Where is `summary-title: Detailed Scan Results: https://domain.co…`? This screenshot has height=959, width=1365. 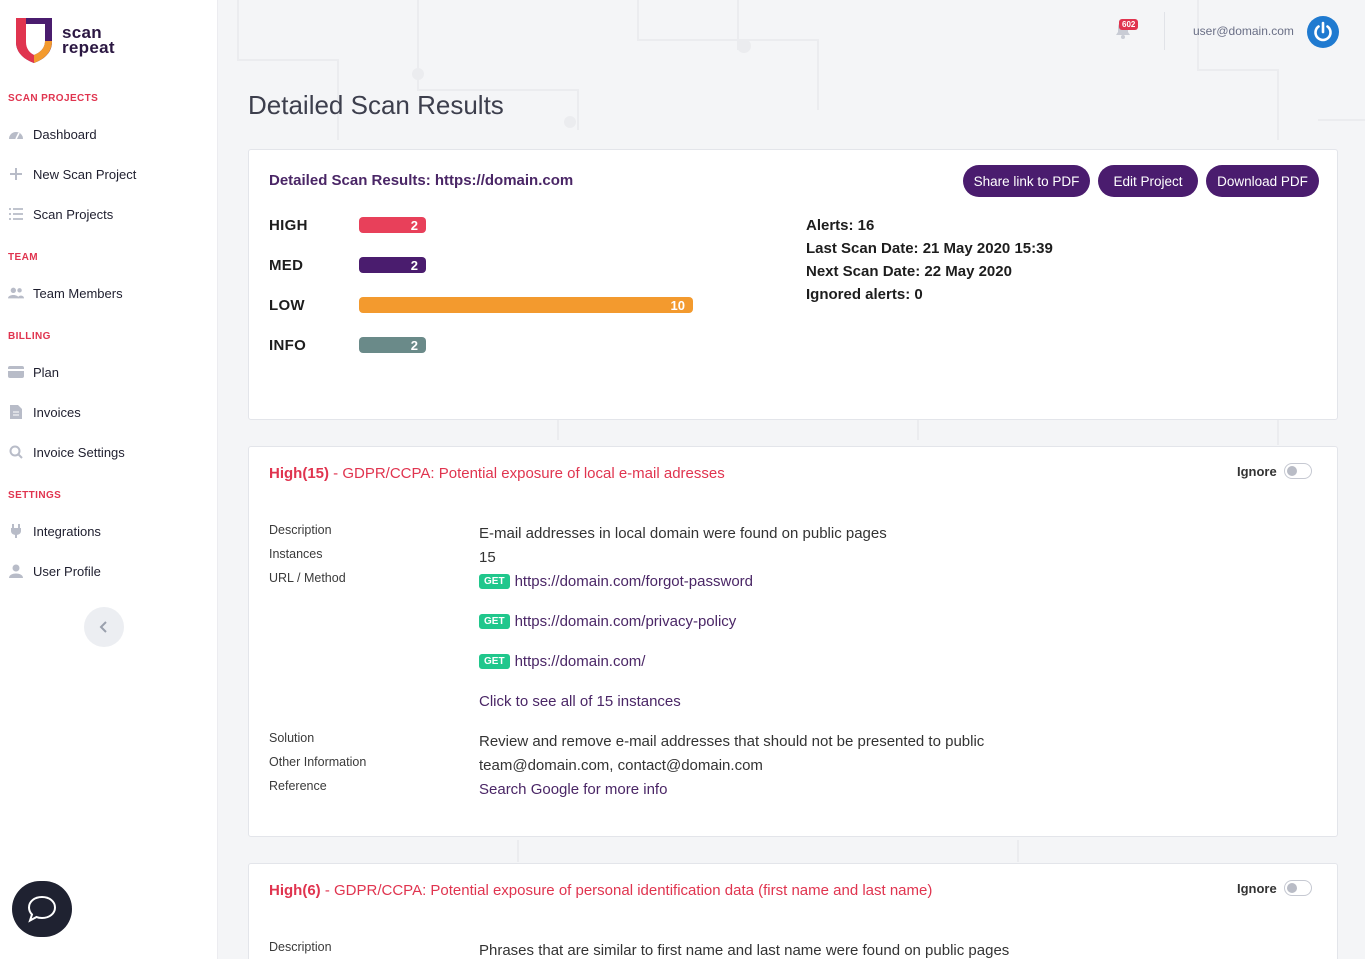 summary-title: Detailed Scan Results: https://domain.co… is located at coordinates (421, 180).